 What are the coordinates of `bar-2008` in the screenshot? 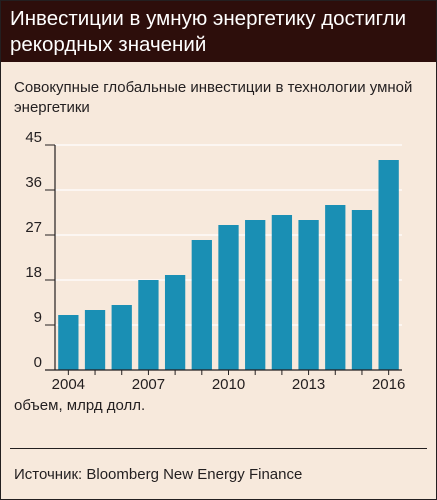 It's located at (175, 322).